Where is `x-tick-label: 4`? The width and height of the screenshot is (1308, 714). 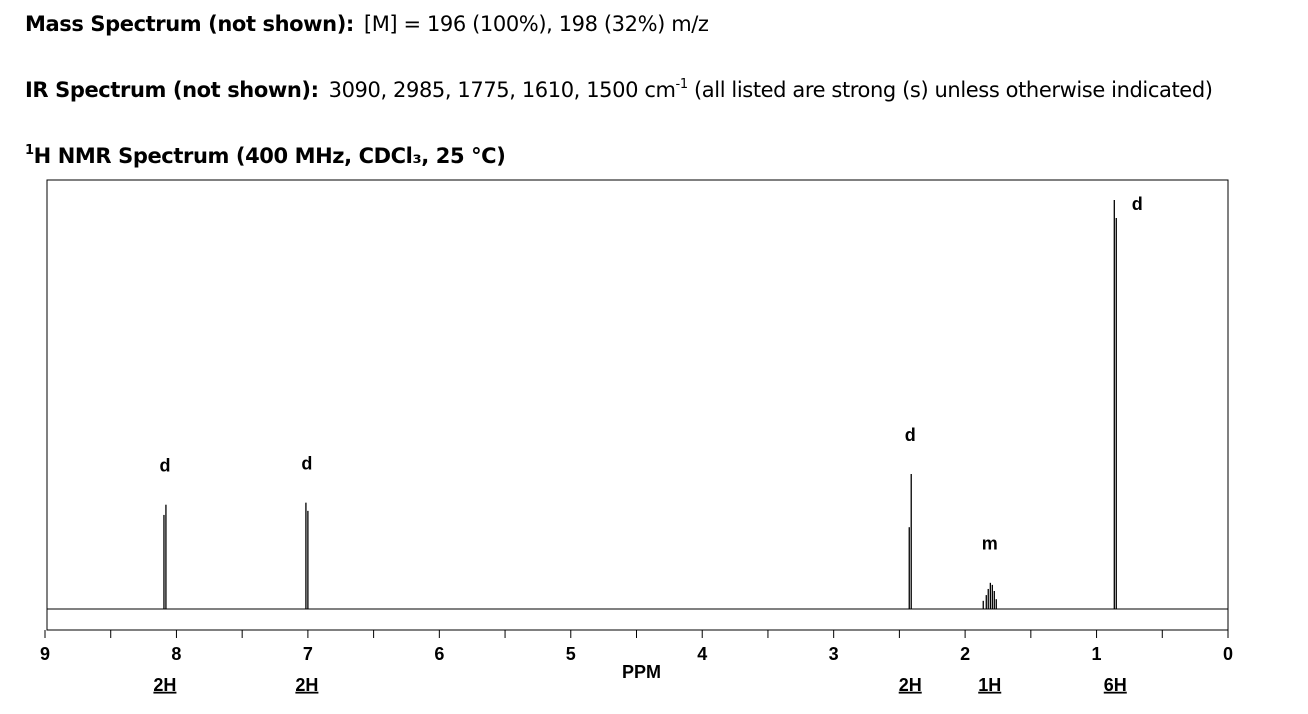 x-tick-label: 4 is located at coordinates (702, 654).